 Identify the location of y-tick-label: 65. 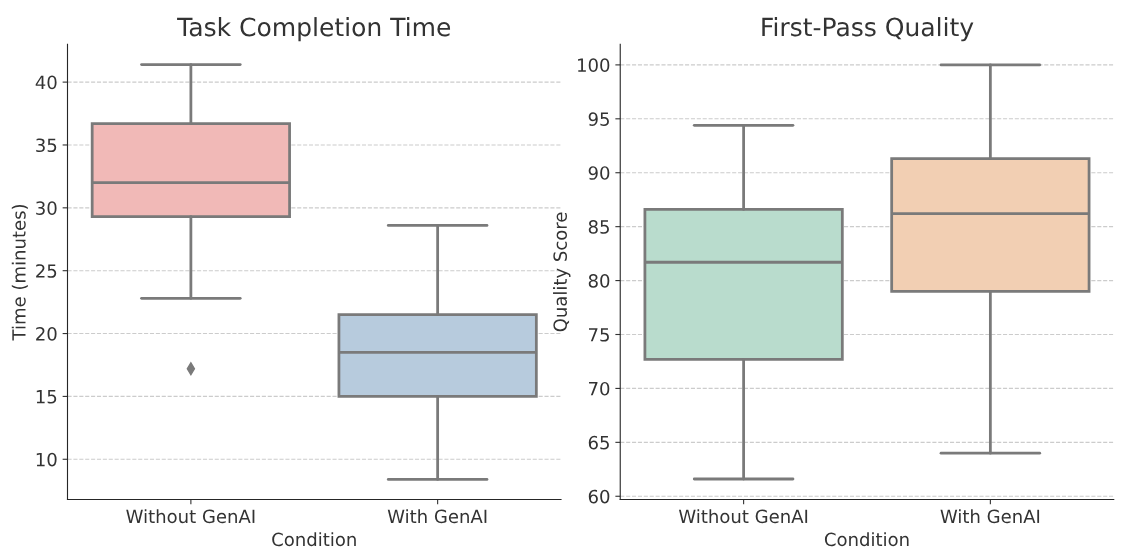
(598, 442).